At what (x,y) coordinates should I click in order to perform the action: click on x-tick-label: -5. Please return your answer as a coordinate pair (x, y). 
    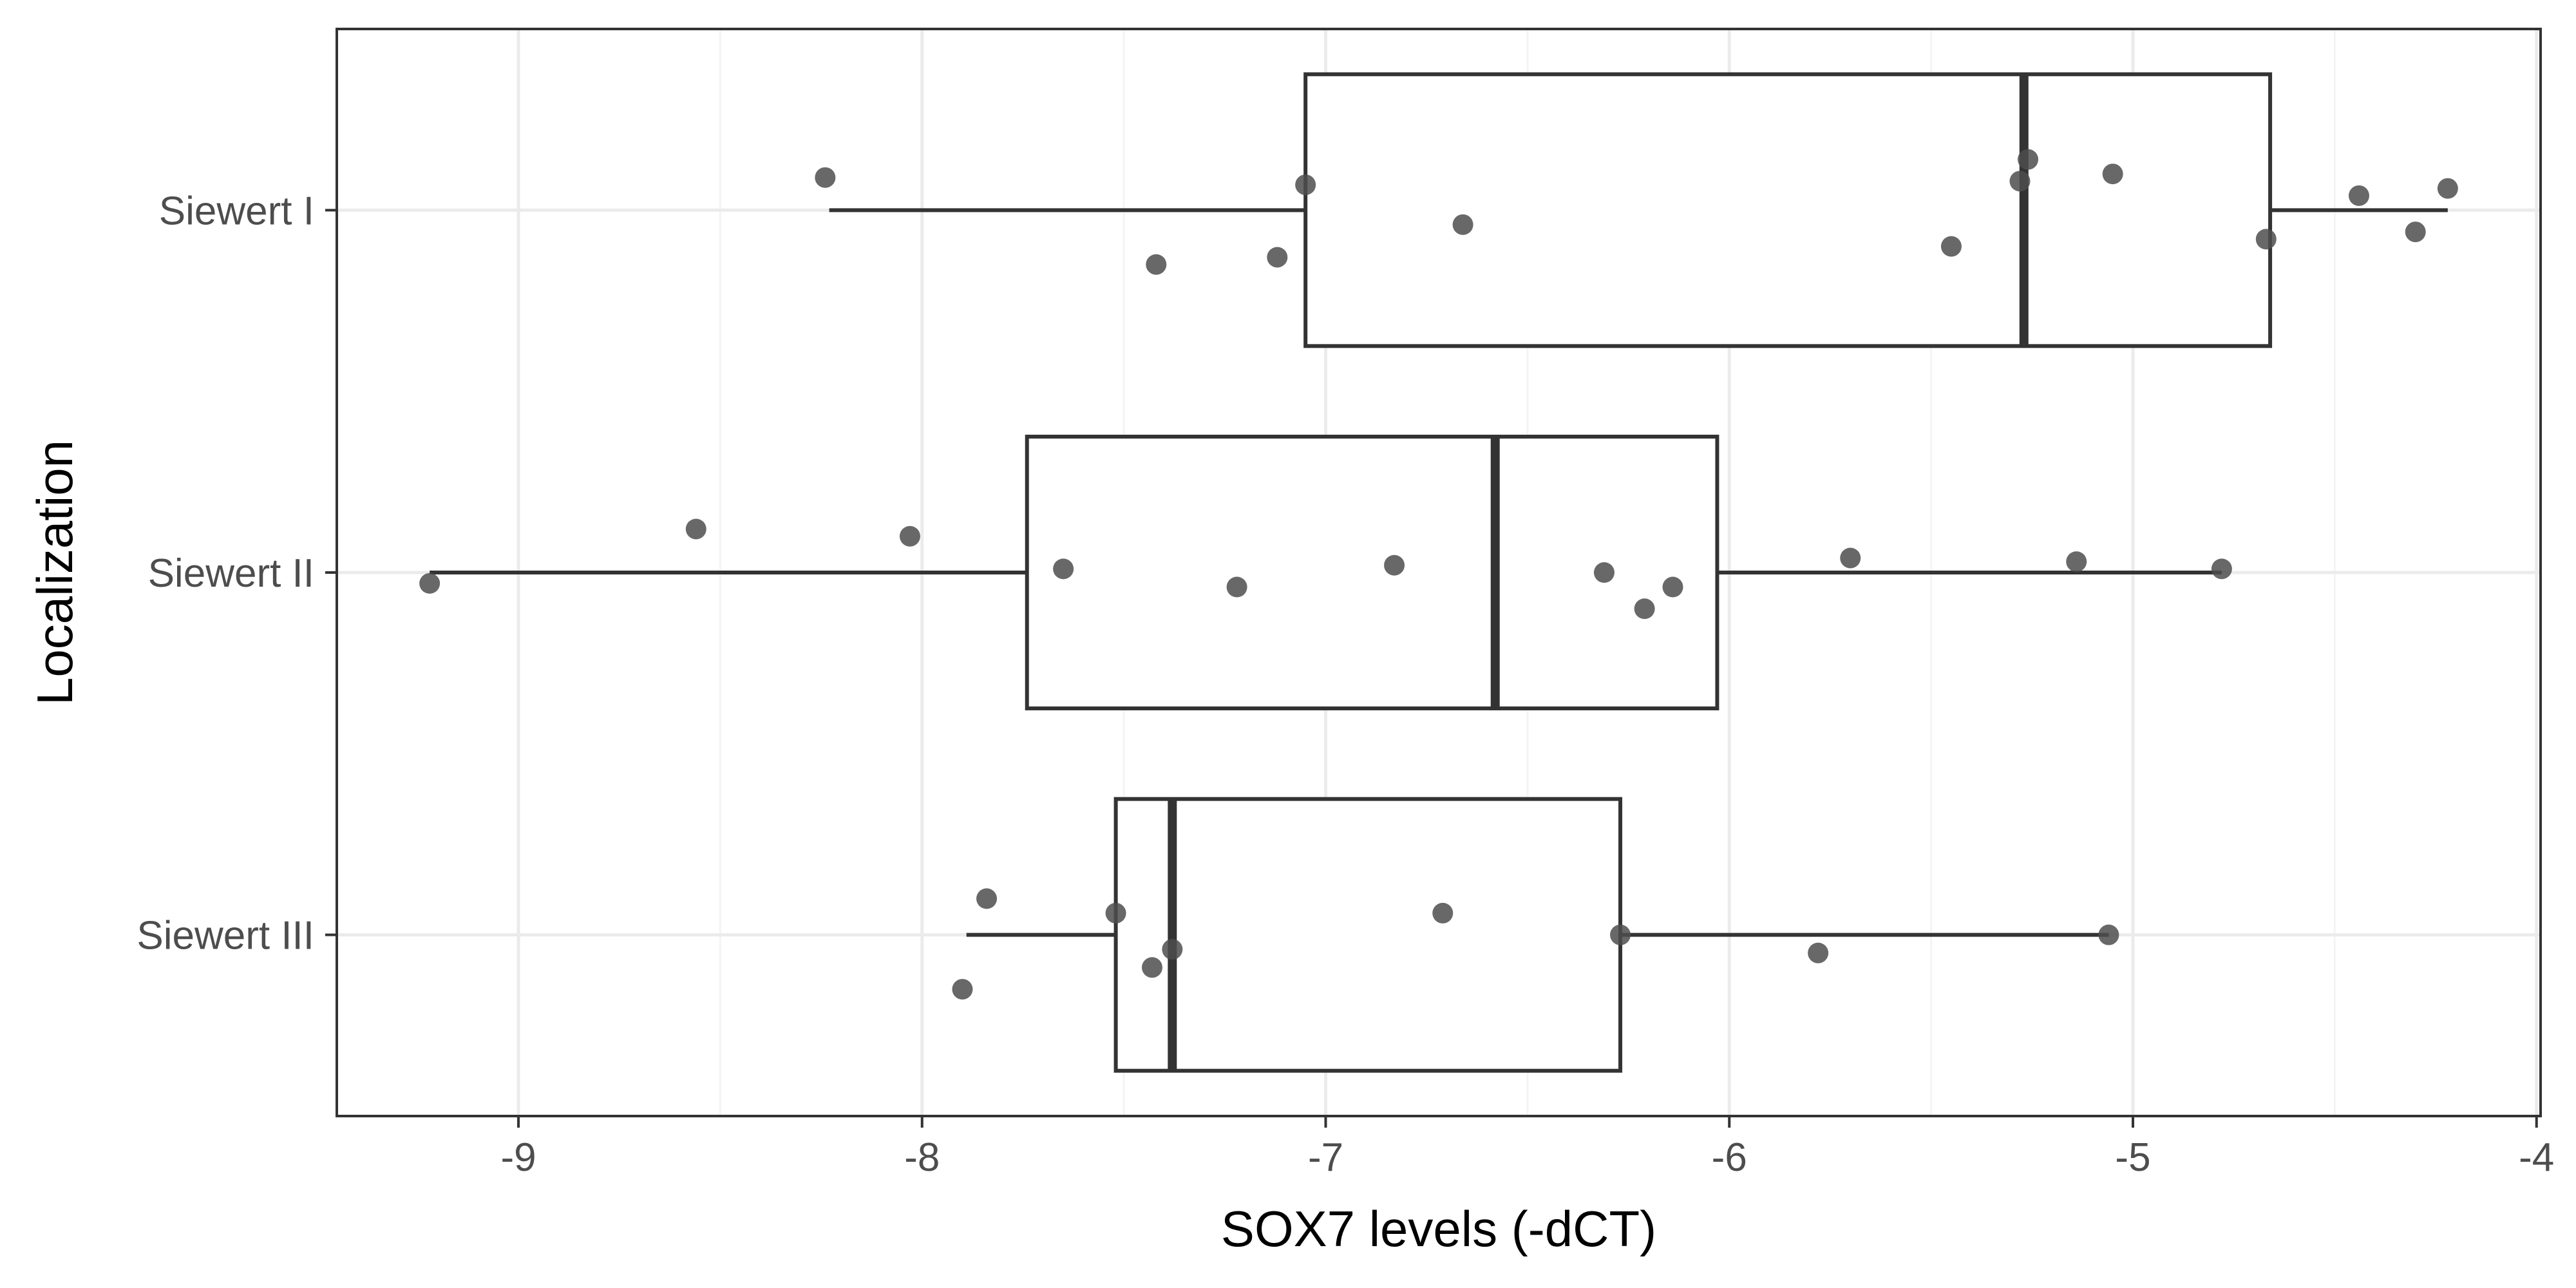
    Looking at the image, I should click on (2132, 1157).